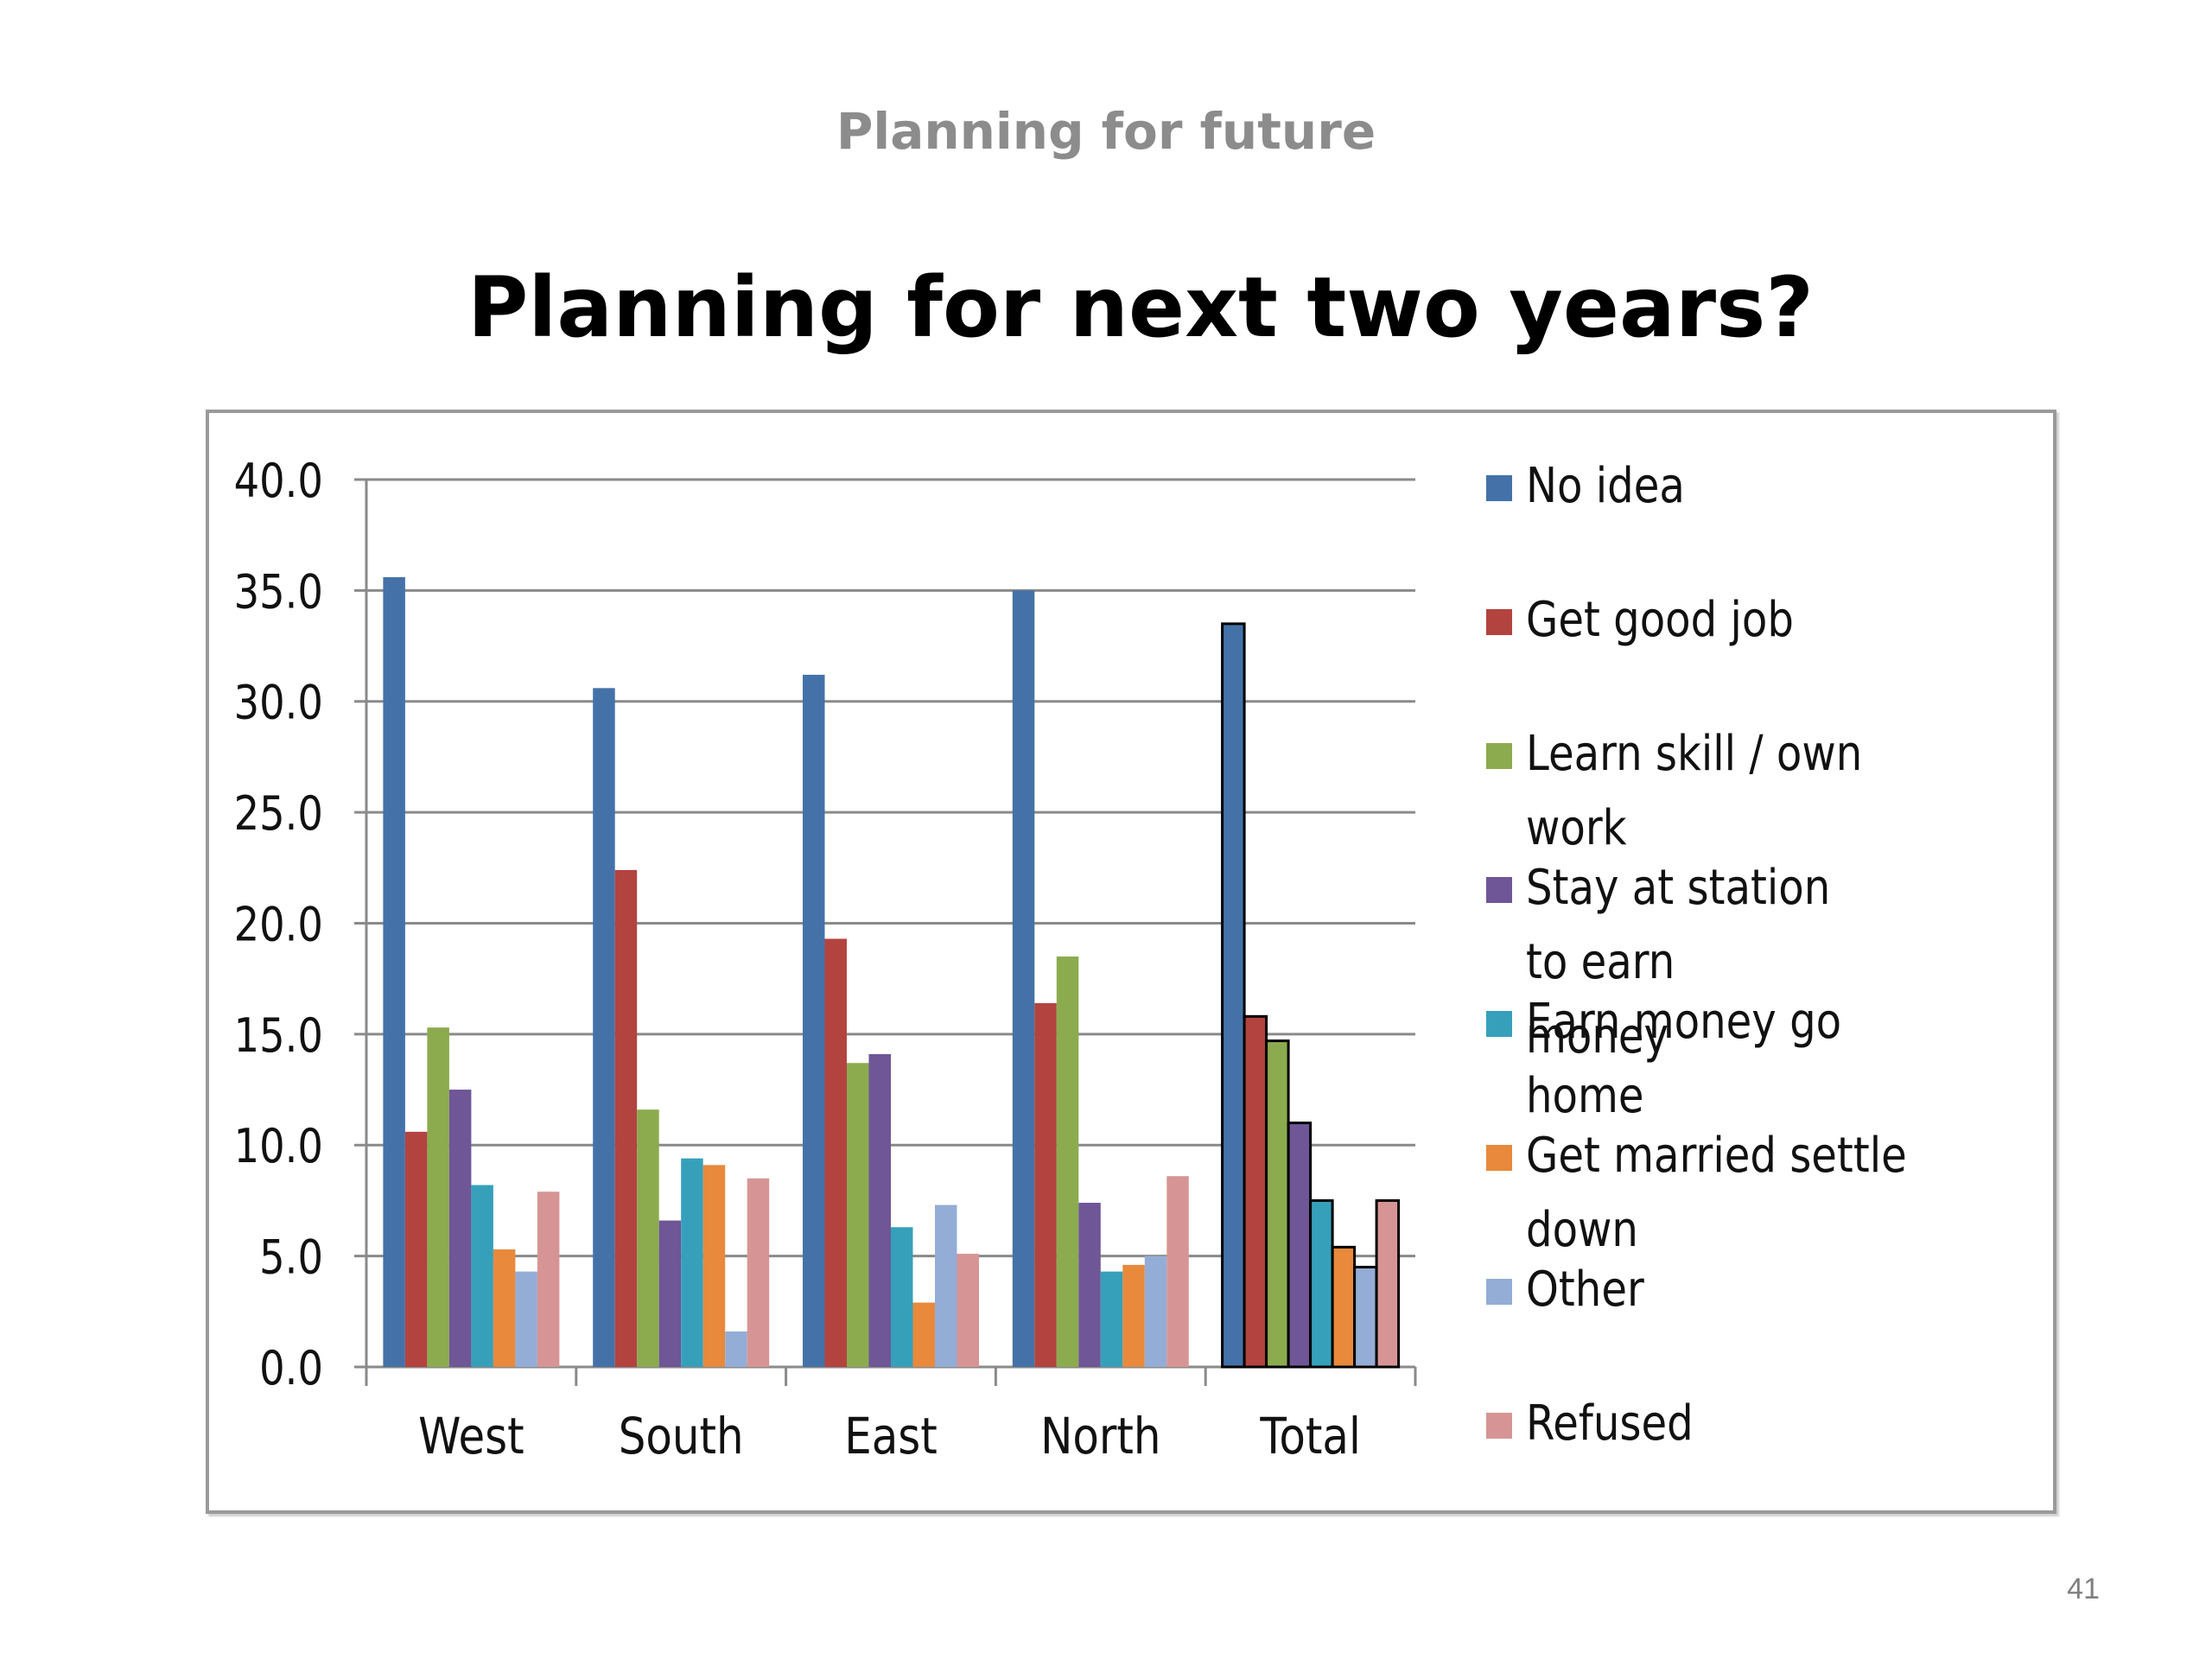  I want to click on legend-label: Refused, so click(1610, 1423).